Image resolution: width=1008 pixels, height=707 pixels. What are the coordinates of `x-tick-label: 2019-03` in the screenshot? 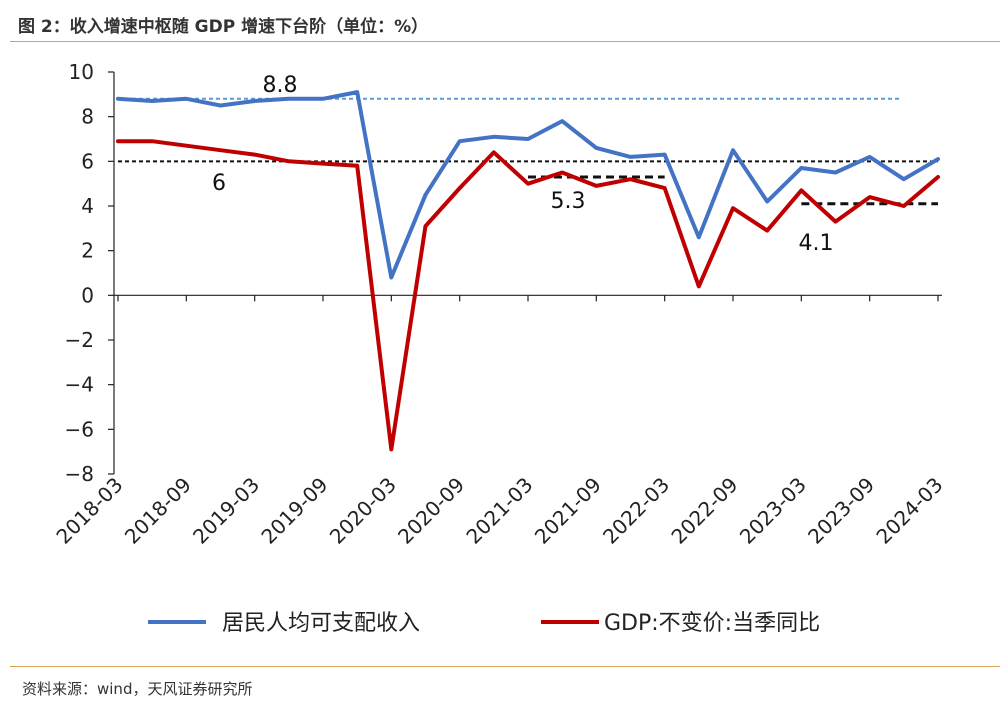 It's located at (226, 511).